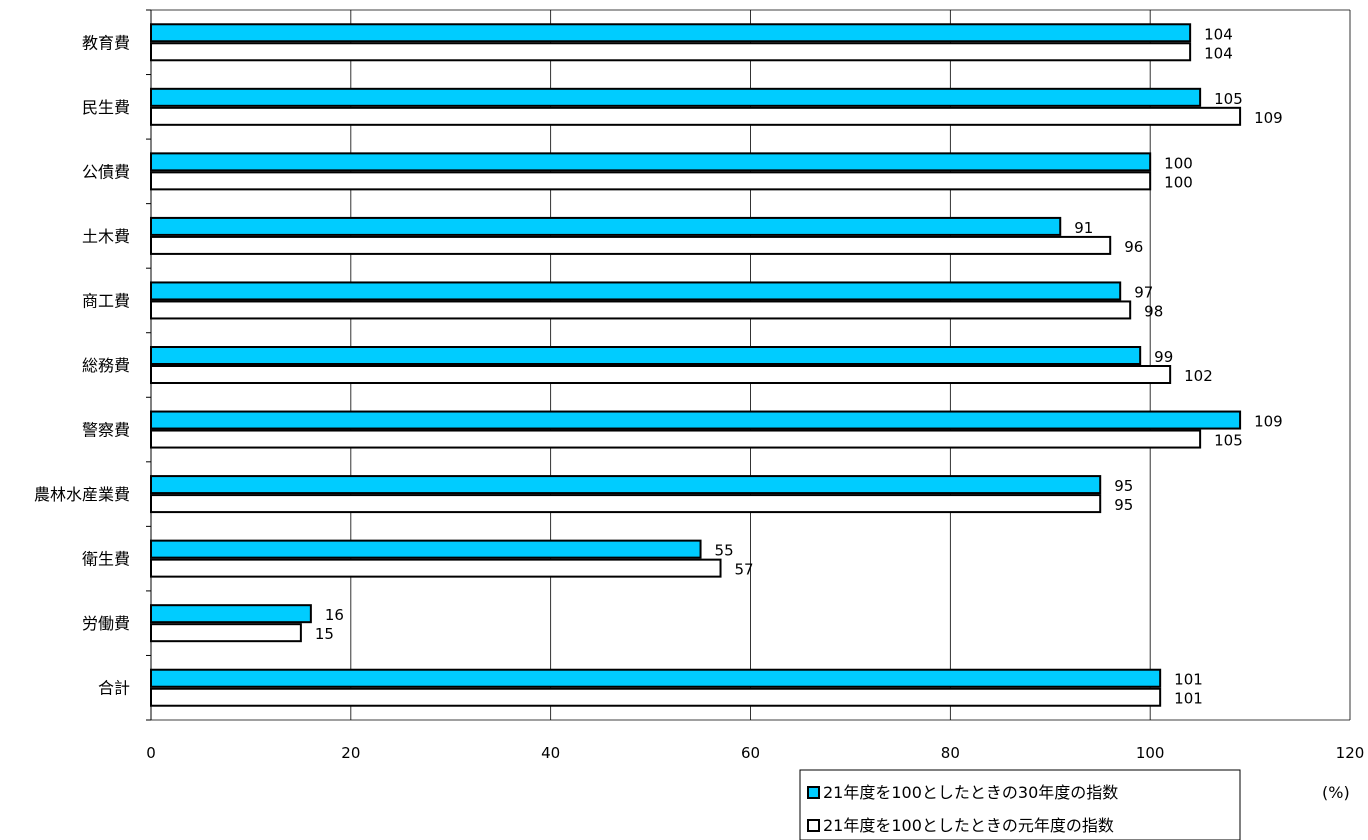  I want to click on category-label: 警察費, so click(106, 430).